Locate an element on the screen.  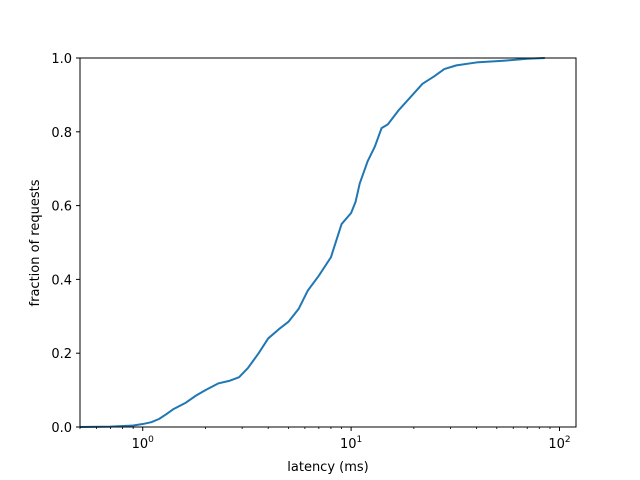
y-tick-label: 0.0 is located at coordinates (61, 428).